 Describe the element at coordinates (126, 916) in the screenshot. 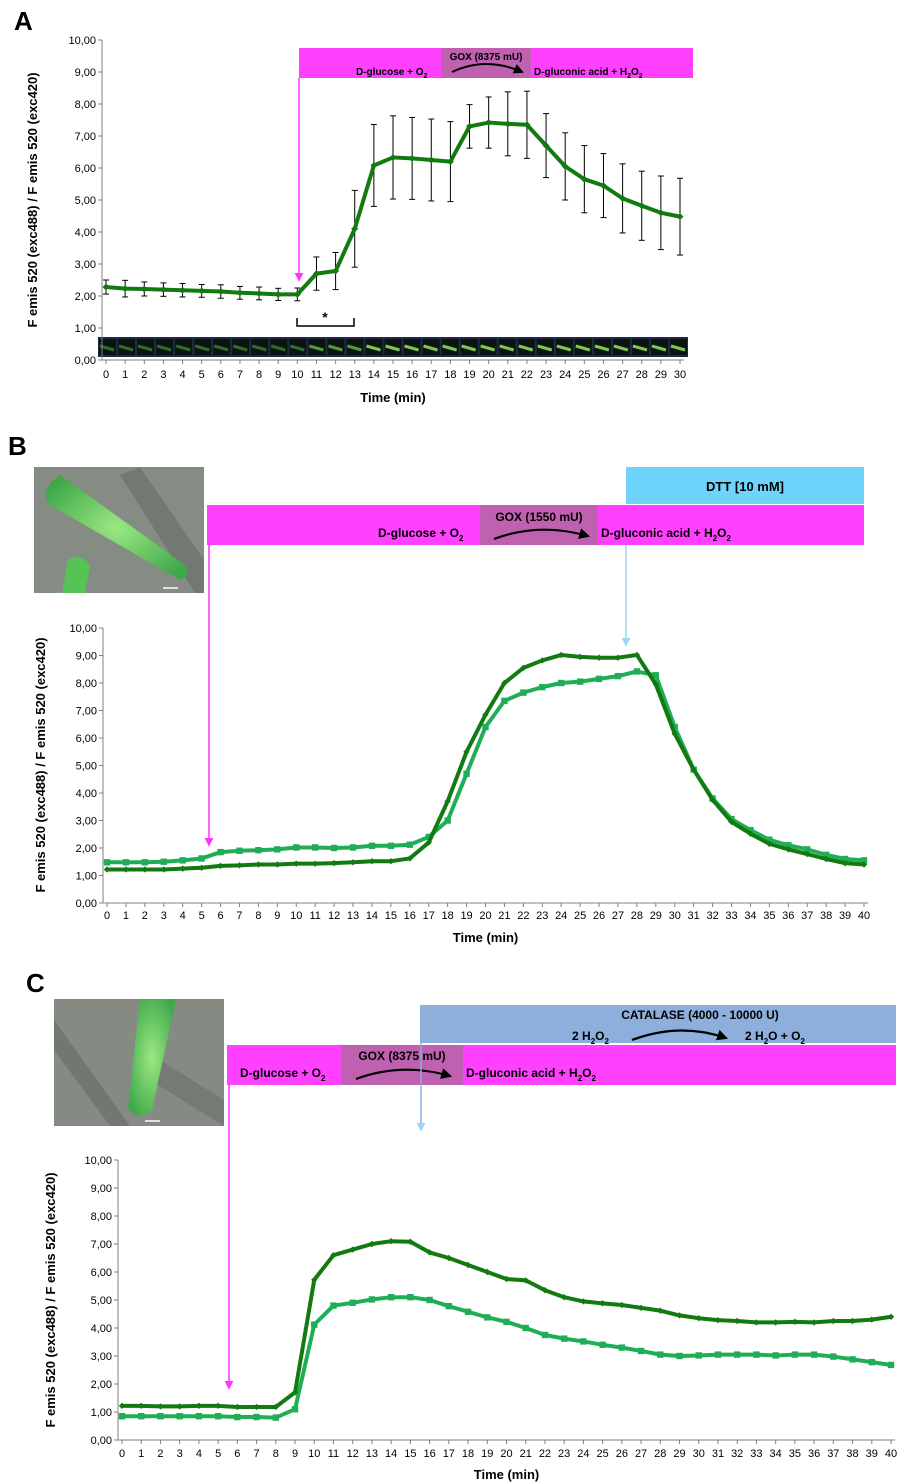

I see `x-tick-label: 1` at that location.